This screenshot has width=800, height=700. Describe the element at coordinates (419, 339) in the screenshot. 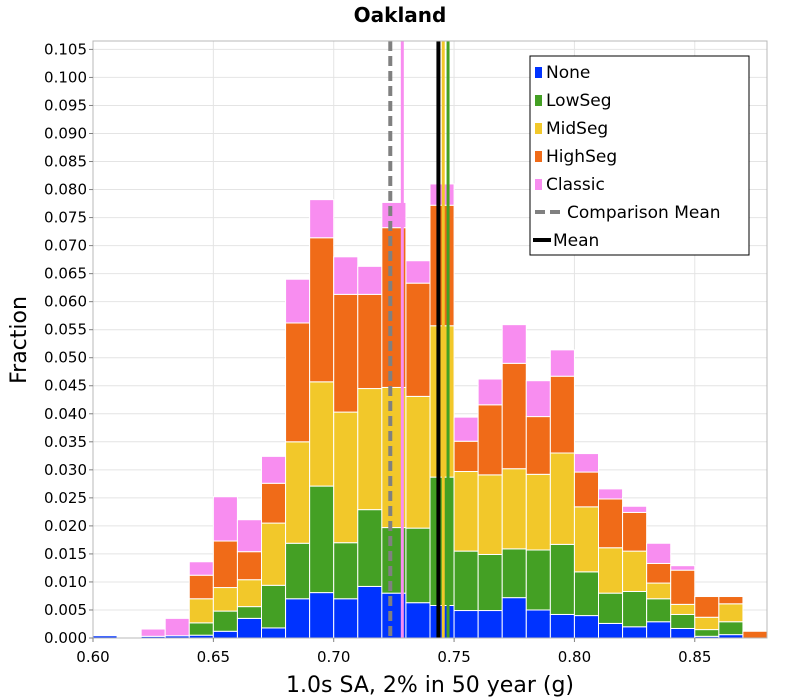

I see `mean-lines` at that location.